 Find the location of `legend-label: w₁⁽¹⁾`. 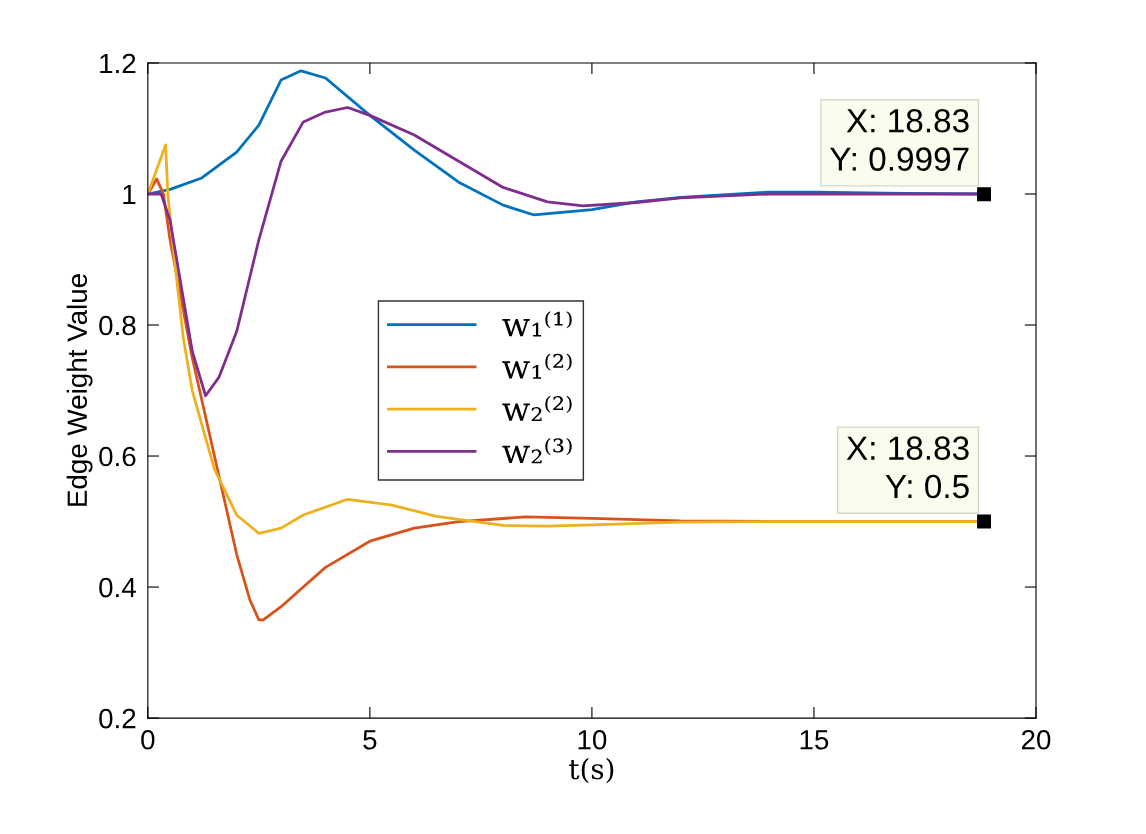

legend-label: w₁⁽¹⁾ is located at coordinates (537, 324).